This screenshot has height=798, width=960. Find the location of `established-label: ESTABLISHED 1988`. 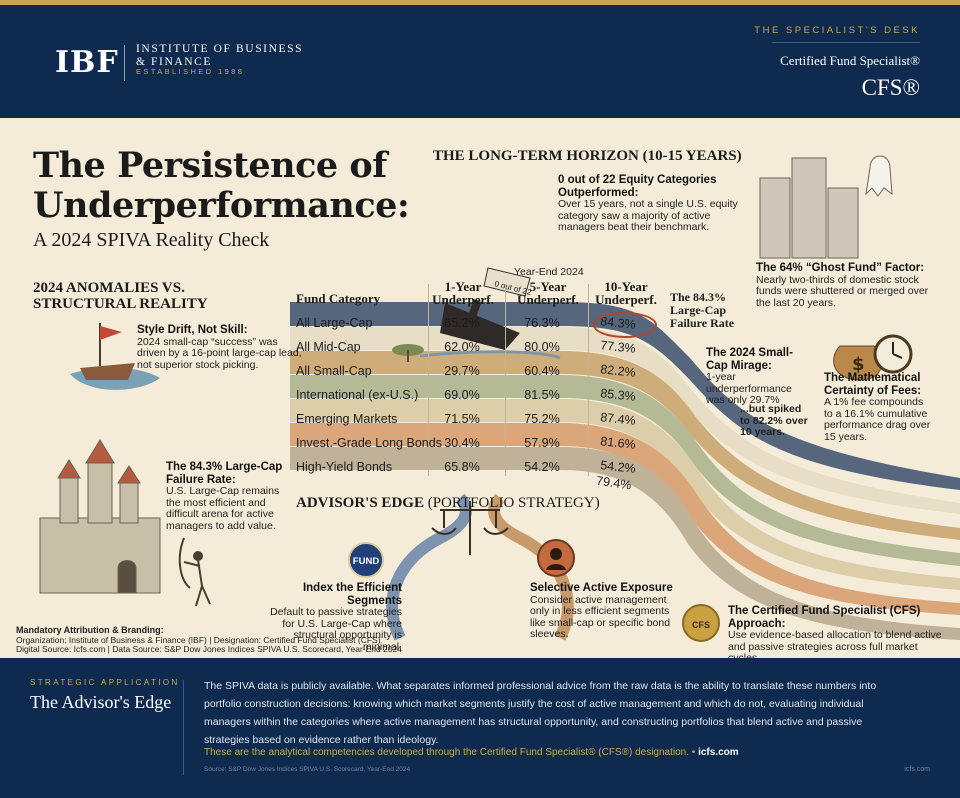

established-label: ESTABLISHED 1988 is located at coordinates (190, 71).